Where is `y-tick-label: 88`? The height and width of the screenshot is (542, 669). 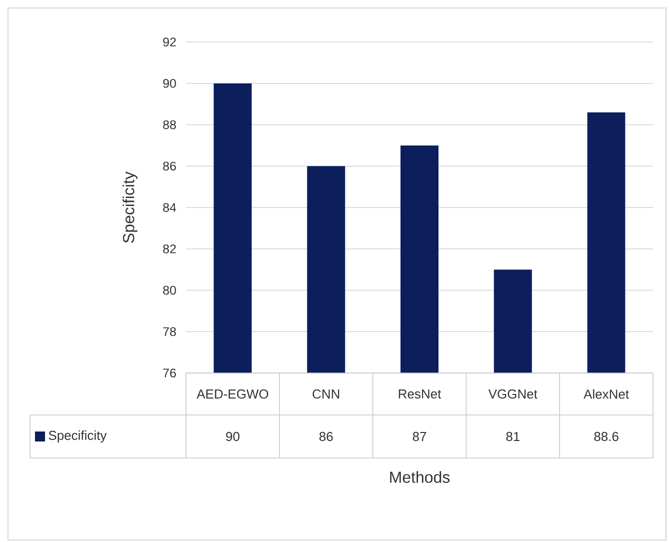
y-tick-label: 88 is located at coordinates (169, 125).